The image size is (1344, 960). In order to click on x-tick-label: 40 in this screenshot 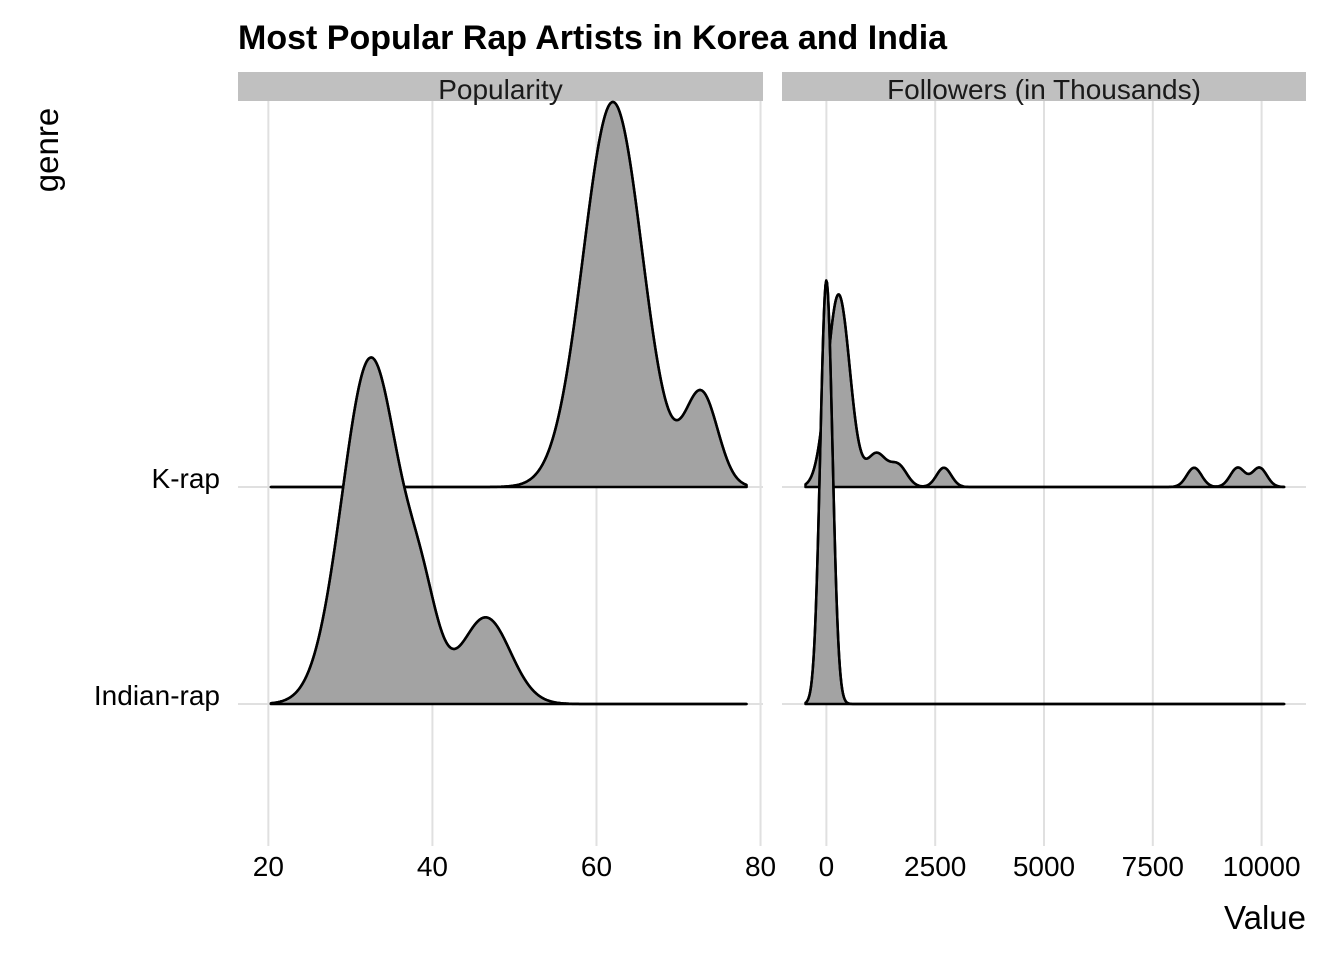, I will do `click(432, 866)`.